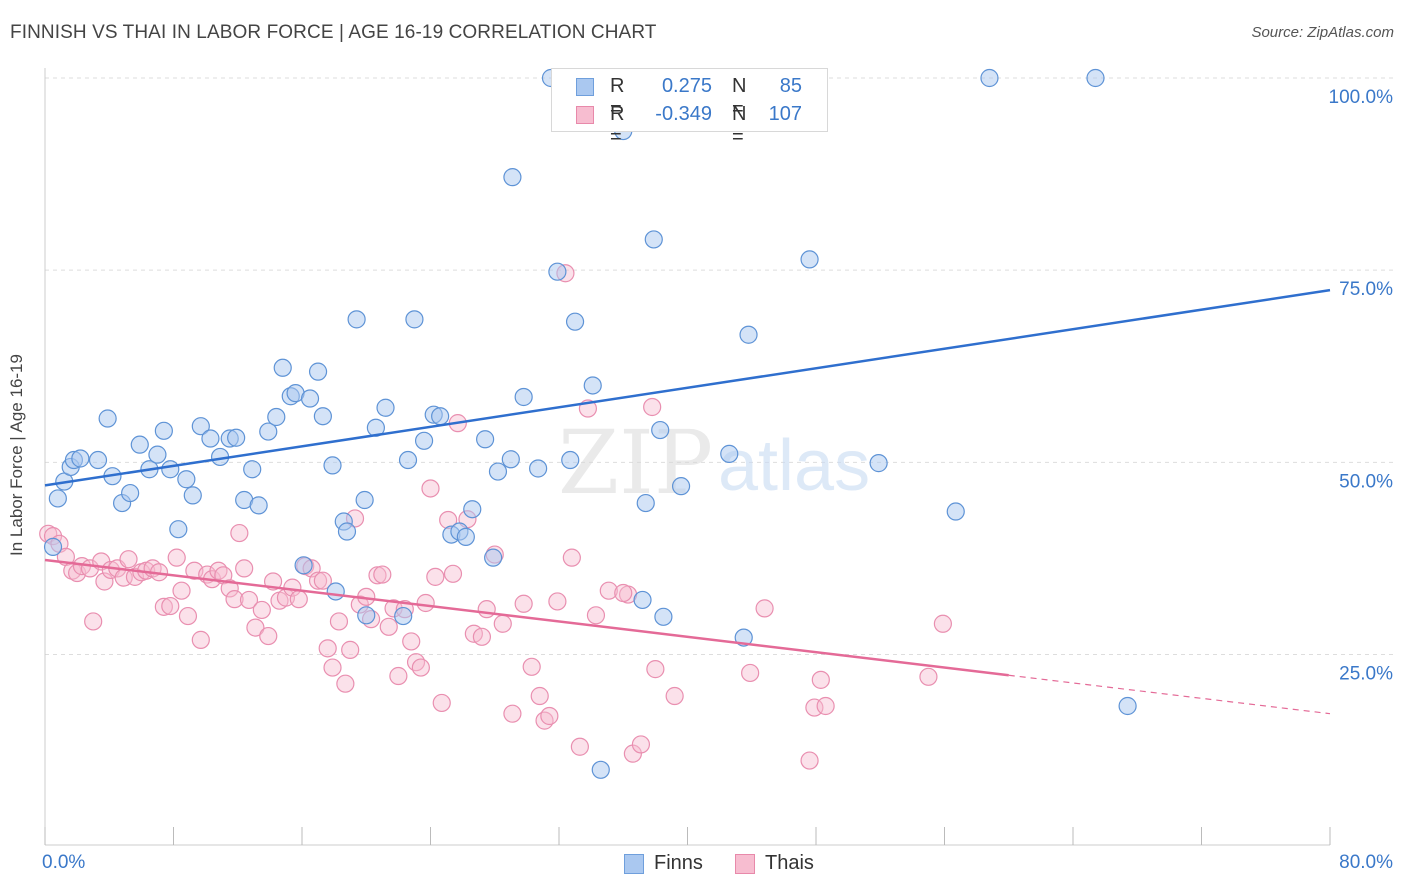  What do you see at coordinates (790, 86) in the screenshot?
I see `n-value: 85` at bounding box center [790, 86].